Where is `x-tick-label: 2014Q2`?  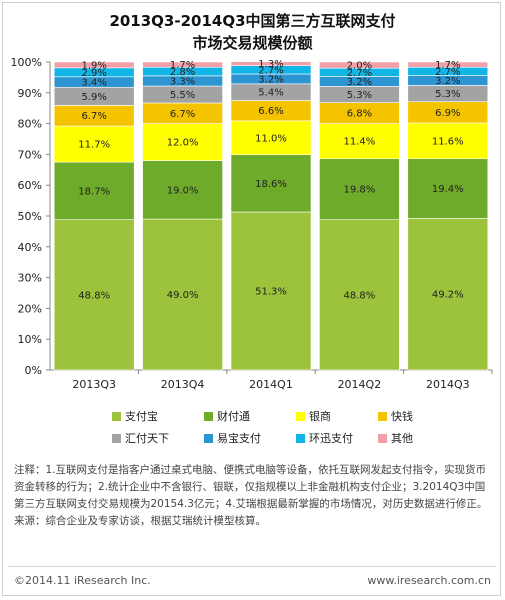
x-tick-label: 2014Q2 is located at coordinates (360, 384).